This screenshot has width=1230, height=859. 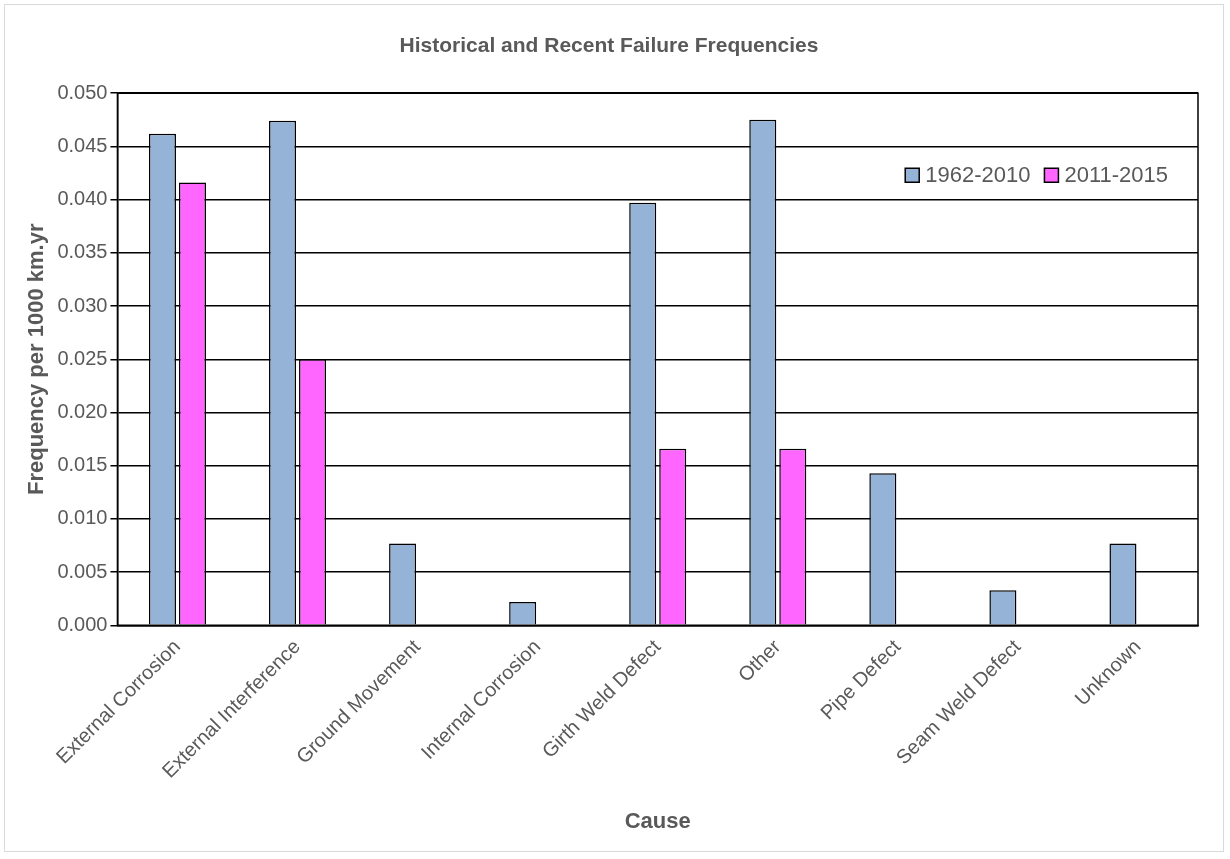 What do you see at coordinates (82, 91) in the screenshot?
I see `y-tick-label: 0.050` at bounding box center [82, 91].